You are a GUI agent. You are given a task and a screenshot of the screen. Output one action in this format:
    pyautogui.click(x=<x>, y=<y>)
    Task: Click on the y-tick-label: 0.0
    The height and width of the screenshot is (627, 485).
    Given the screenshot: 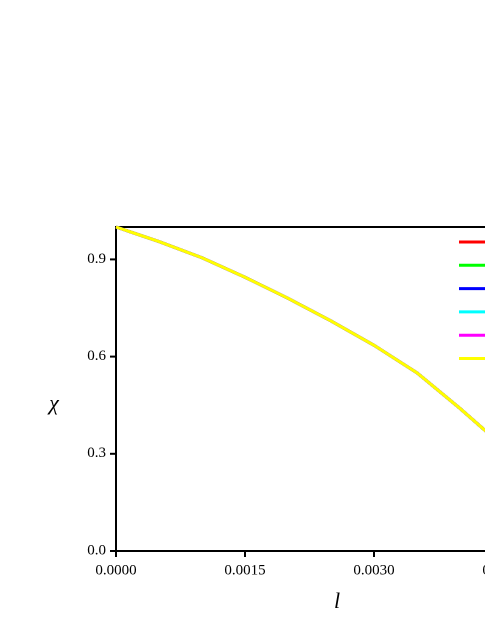 What is the action you would take?
    pyautogui.click(x=96, y=550)
    